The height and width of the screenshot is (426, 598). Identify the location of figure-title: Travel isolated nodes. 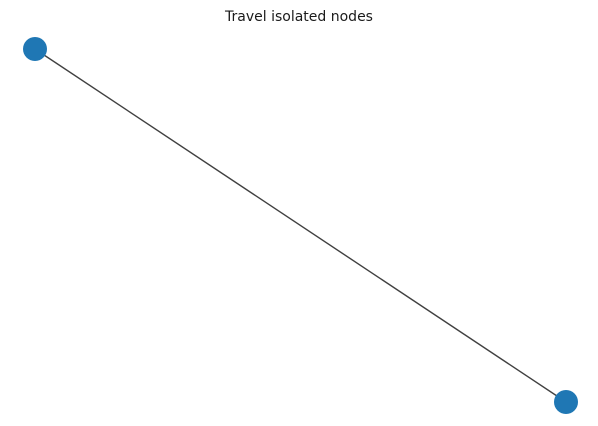
(299, 17).